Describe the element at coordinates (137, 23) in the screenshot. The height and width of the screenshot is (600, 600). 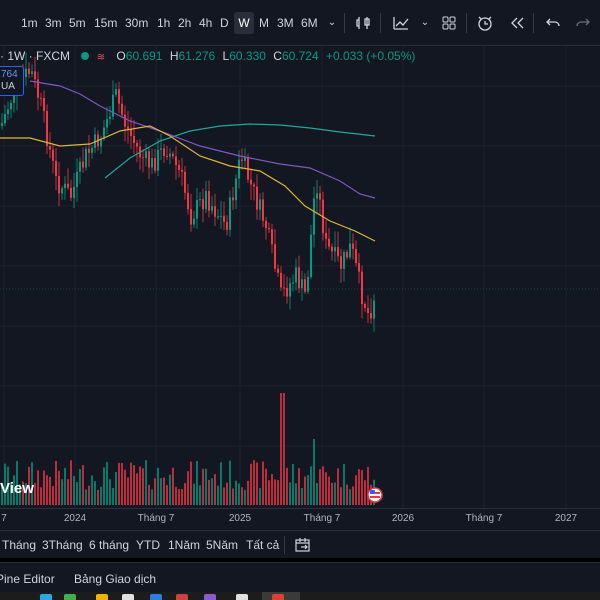
I see `timeframe-30m: 30m` at that location.